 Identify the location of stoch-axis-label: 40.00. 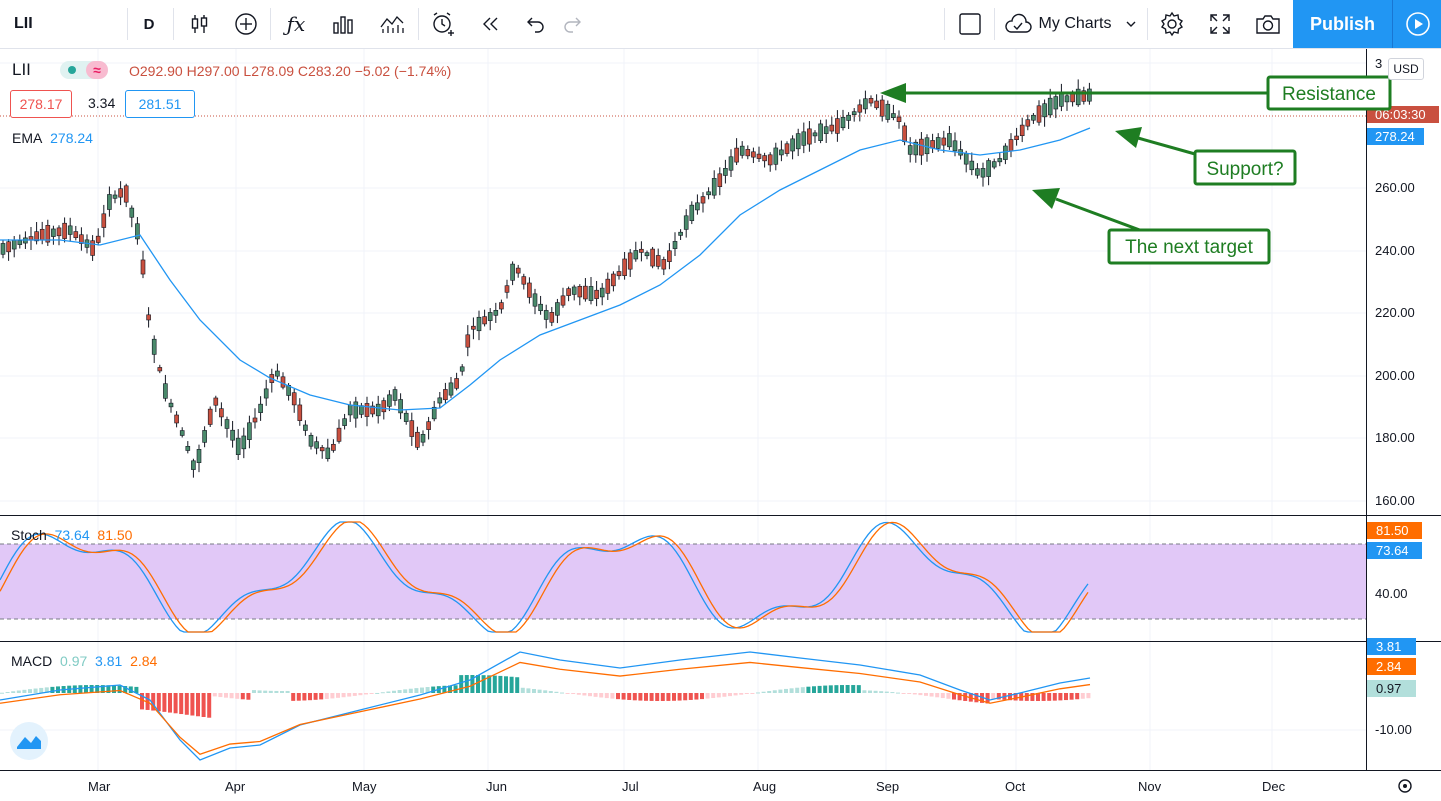
(1391, 593).